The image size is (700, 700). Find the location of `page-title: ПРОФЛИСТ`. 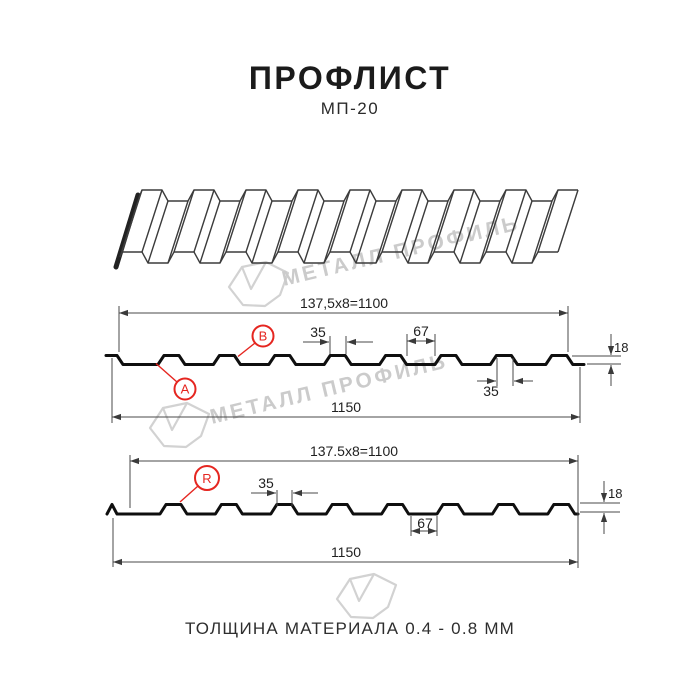

page-title: ПРОФЛИСТ is located at coordinates (350, 78).